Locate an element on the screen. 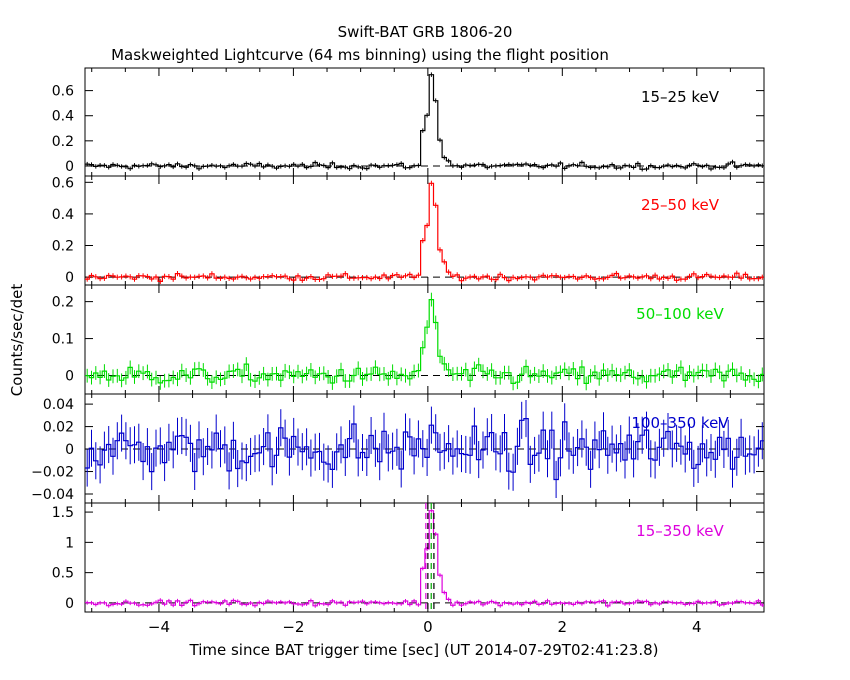  y-axis-label: Counts/sec/det is located at coordinates (17, 340).